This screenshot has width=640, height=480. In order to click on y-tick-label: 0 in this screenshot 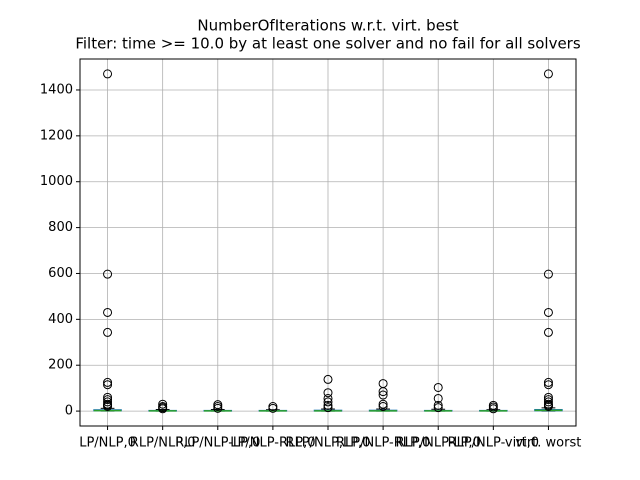, I will do `click(69, 411)`.